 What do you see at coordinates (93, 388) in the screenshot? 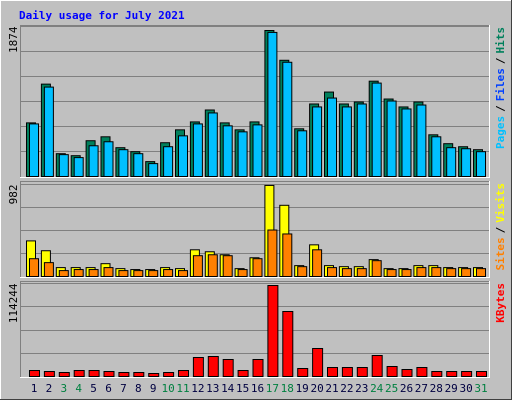
I see `x-tick-label: 5` at bounding box center [93, 388].